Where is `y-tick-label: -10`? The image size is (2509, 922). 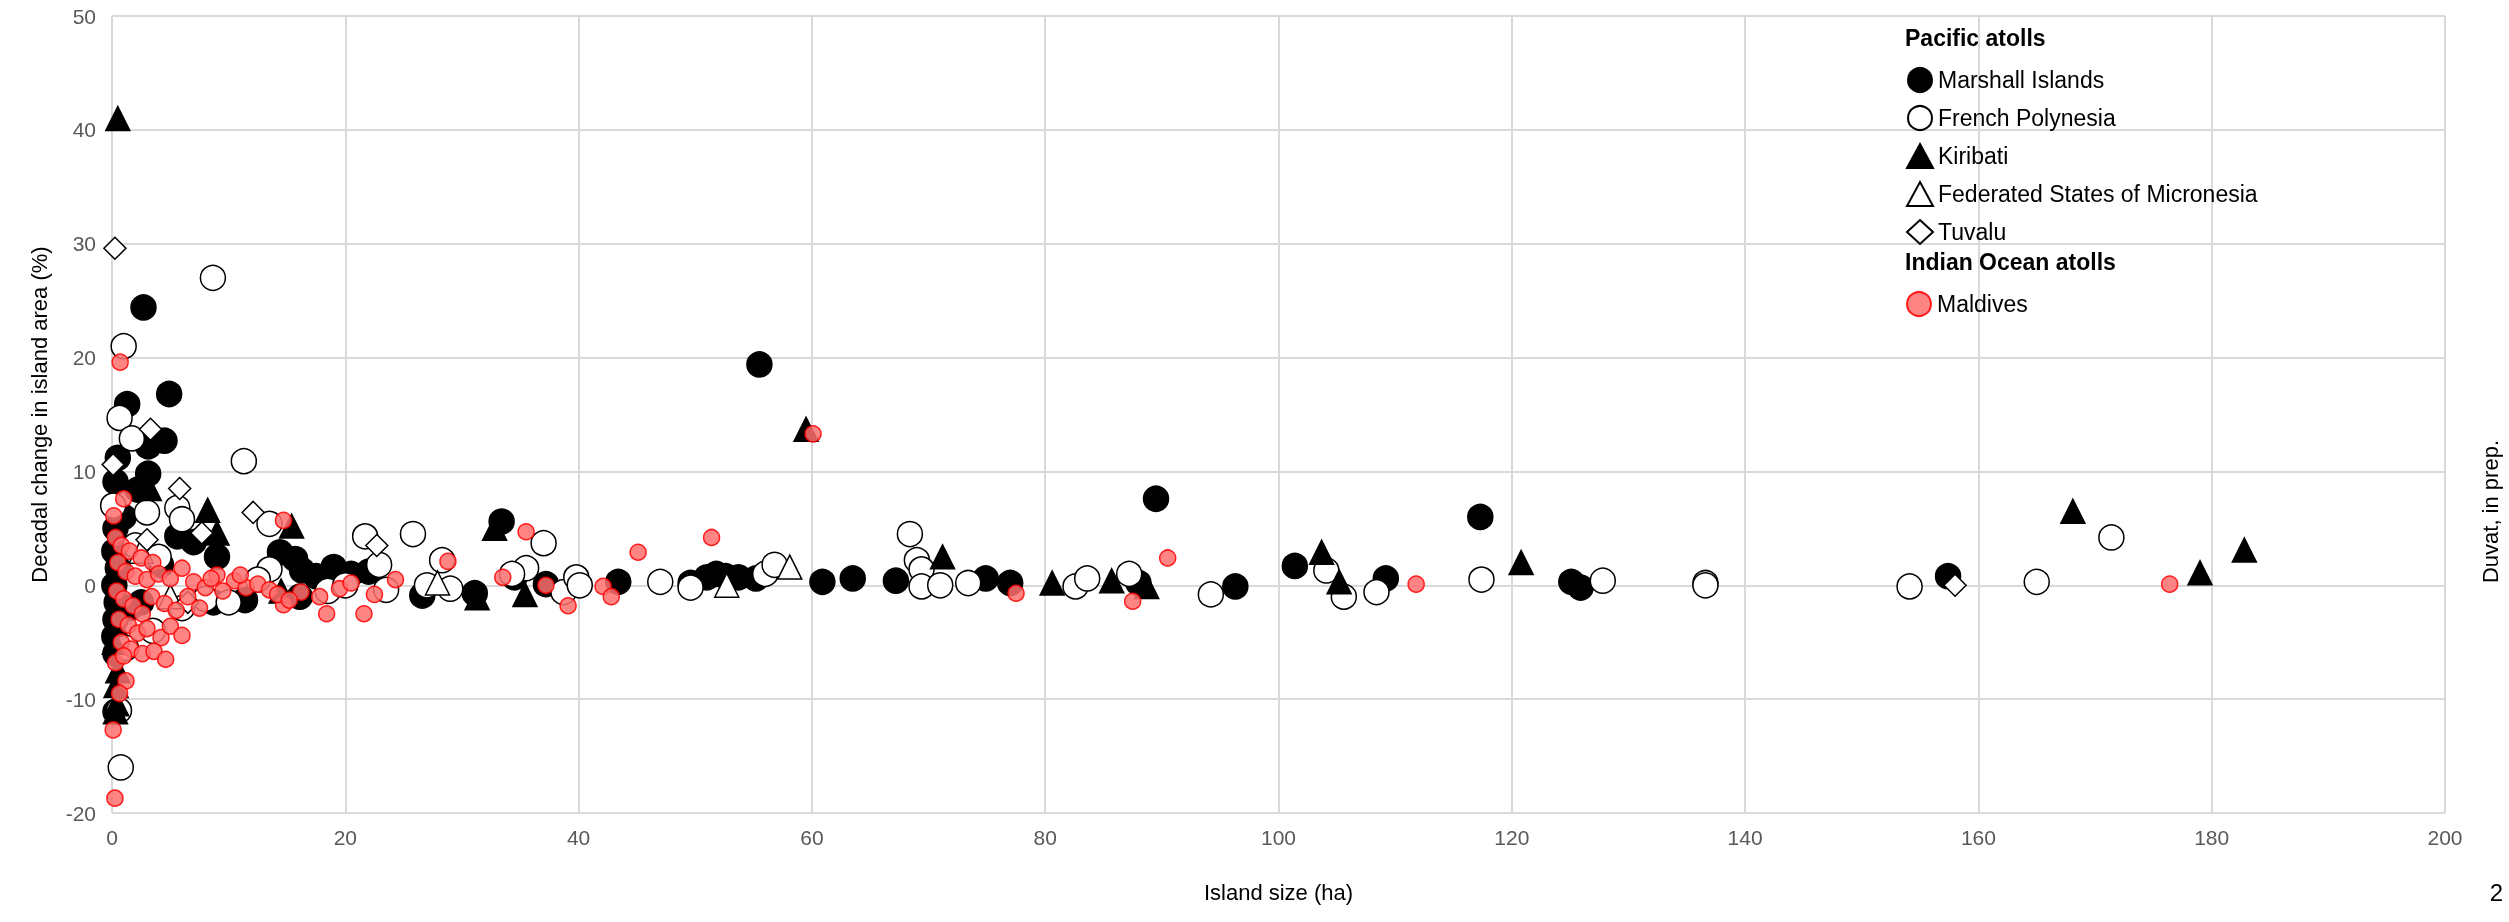 y-tick-label: -10 is located at coordinates (80, 699).